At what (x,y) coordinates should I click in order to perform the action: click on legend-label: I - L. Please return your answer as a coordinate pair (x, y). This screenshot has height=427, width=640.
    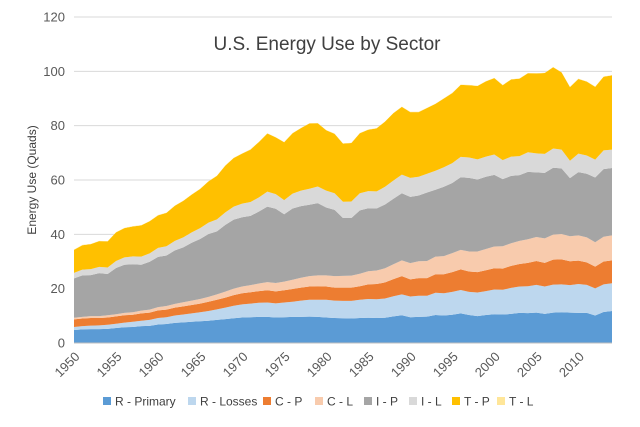
    Looking at the image, I should click on (431, 402).